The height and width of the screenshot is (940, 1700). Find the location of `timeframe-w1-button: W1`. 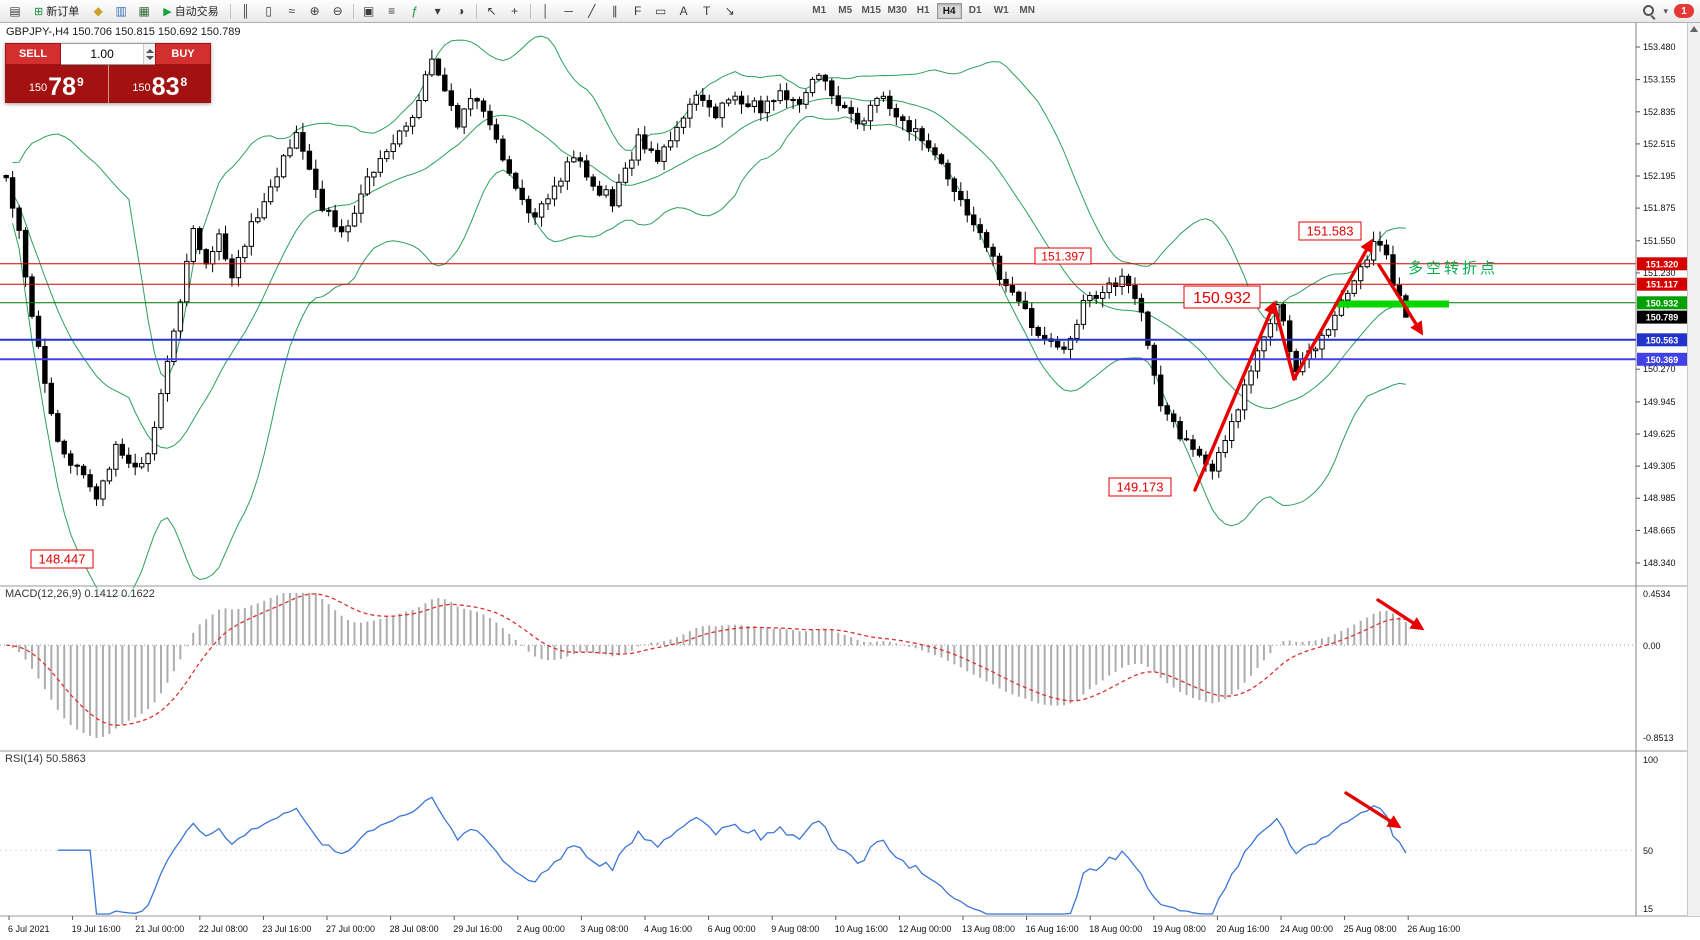

timeframe-w1-button: W1 is located at coordinates (1001, 10).